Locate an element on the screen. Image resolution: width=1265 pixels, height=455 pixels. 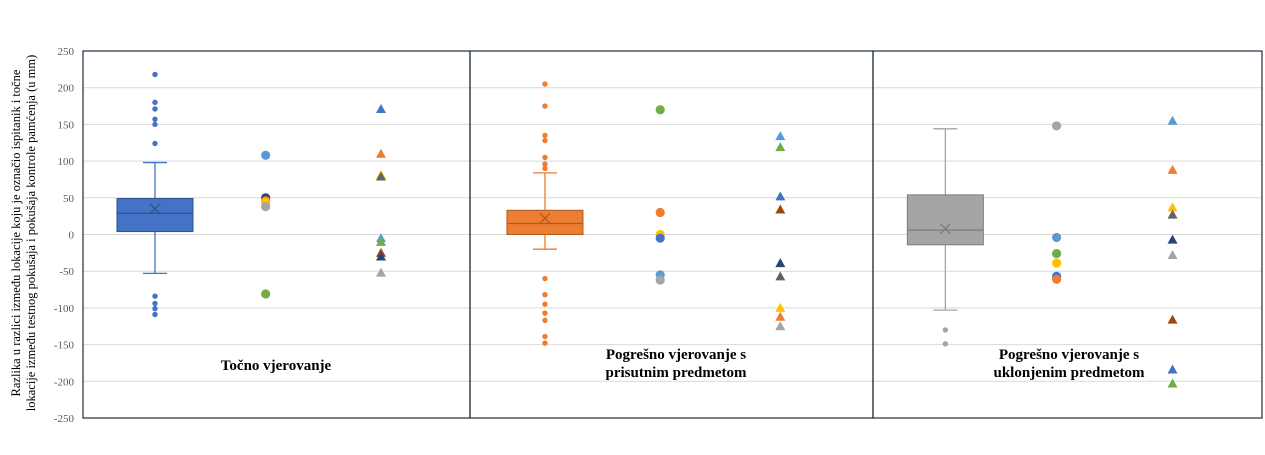
y-axis-ticks: 250 200 150 100 50 0 -50 -100 -150 -200 -250 is located at coordinates (64, 235).